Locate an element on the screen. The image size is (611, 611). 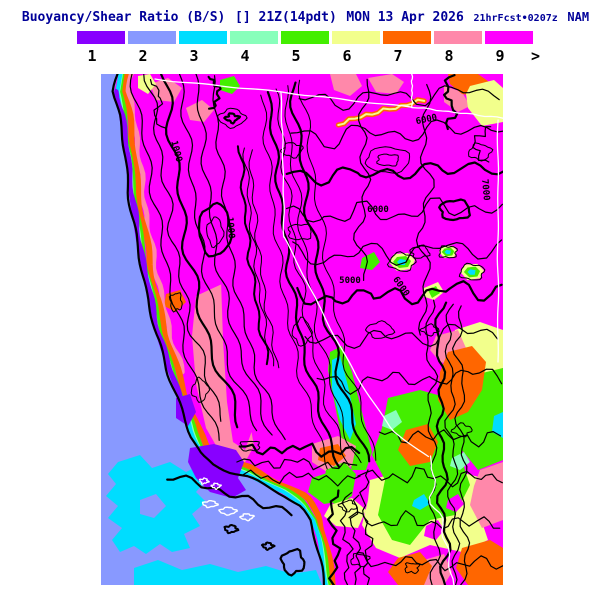
title-model: NAM is located at coordinates (578, 17).